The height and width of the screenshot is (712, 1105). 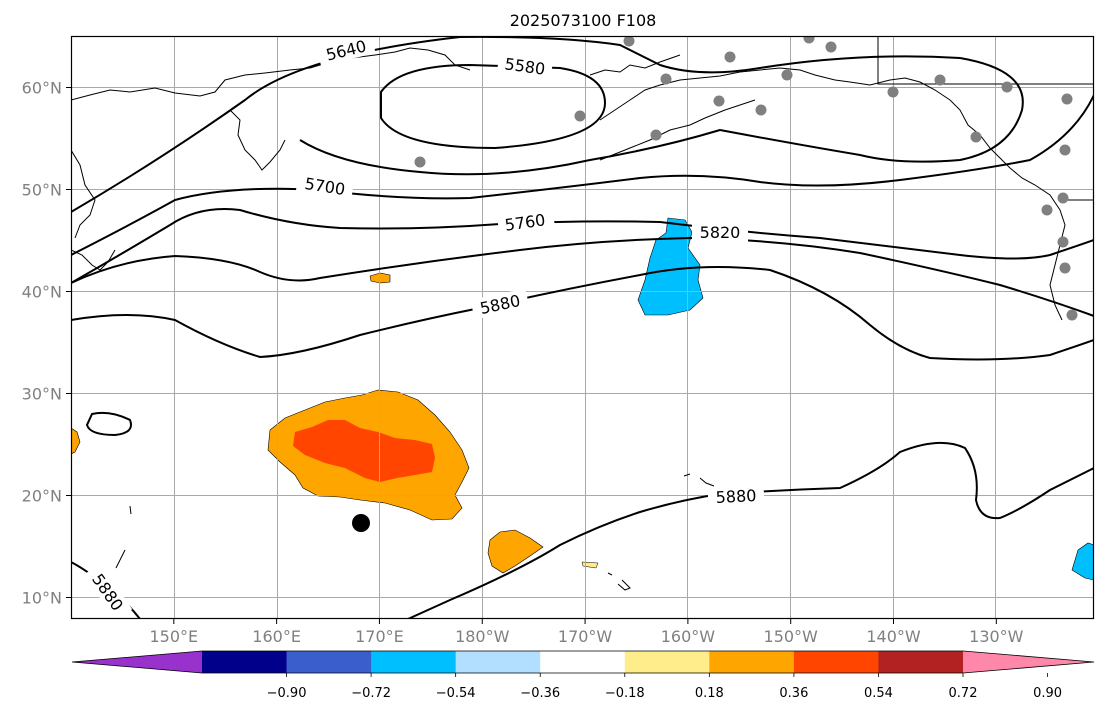 I want to click on lon-tick-label: 150°E, so click(x=173, y=636).